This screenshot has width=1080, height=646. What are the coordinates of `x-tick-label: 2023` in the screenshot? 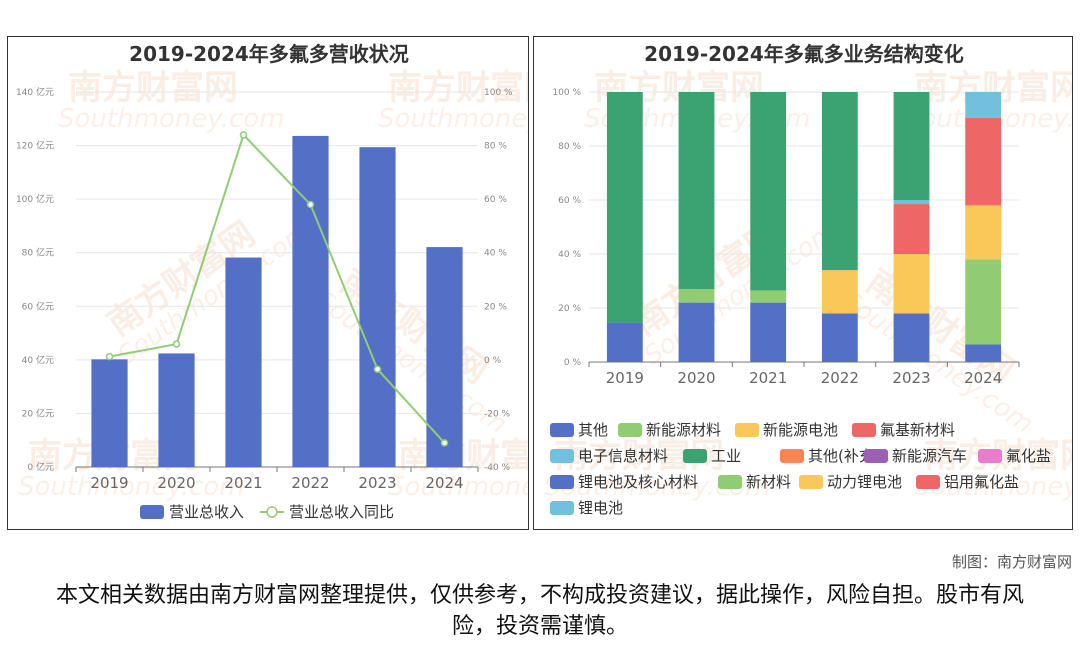 It's located at (911, 378).